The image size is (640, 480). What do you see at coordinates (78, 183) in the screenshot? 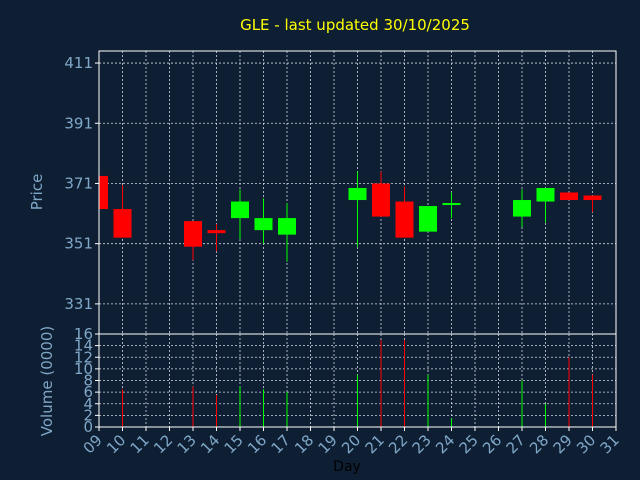
I see `price-tick-label: 371` at bounding box center [78, 183].